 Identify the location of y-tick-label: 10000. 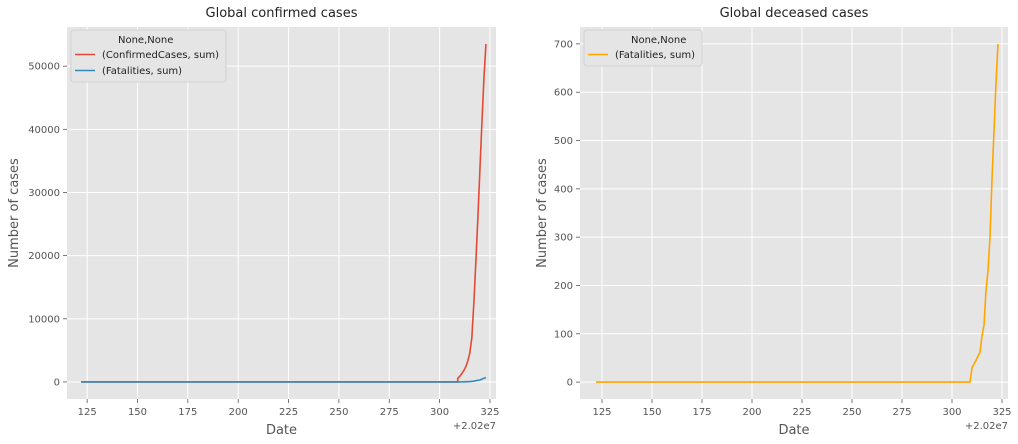
(44, 319).